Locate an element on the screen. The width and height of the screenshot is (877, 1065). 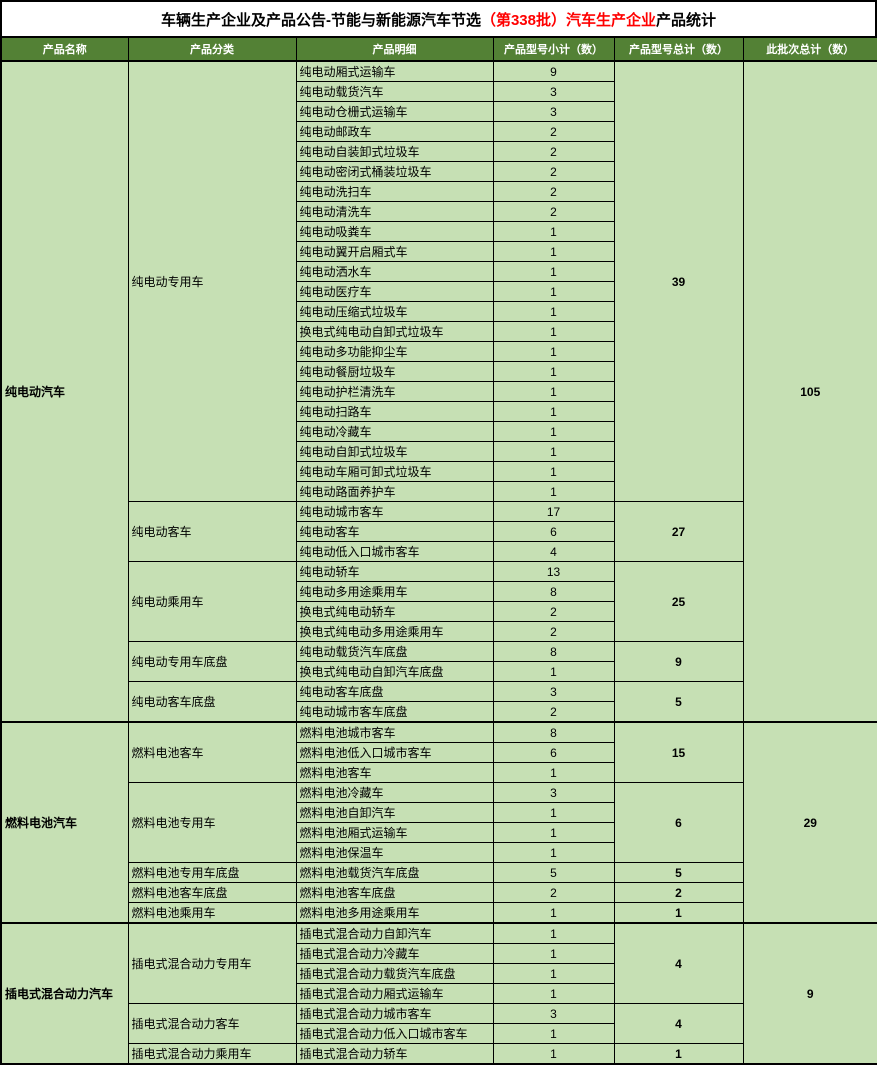
subtotal-cell: 9 is located at coordinates (553, 71).